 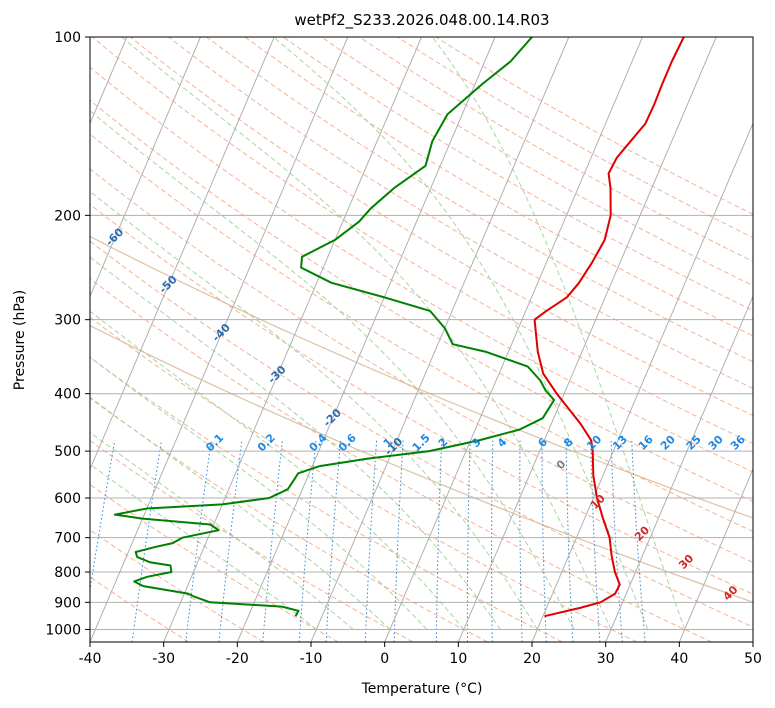 What do you see at coordinates (420, 654) in the screenshot?
I see `x-axis: -40 -30 -20 -10 0 10 20 30 40 50` at bounding box center [420, 654].